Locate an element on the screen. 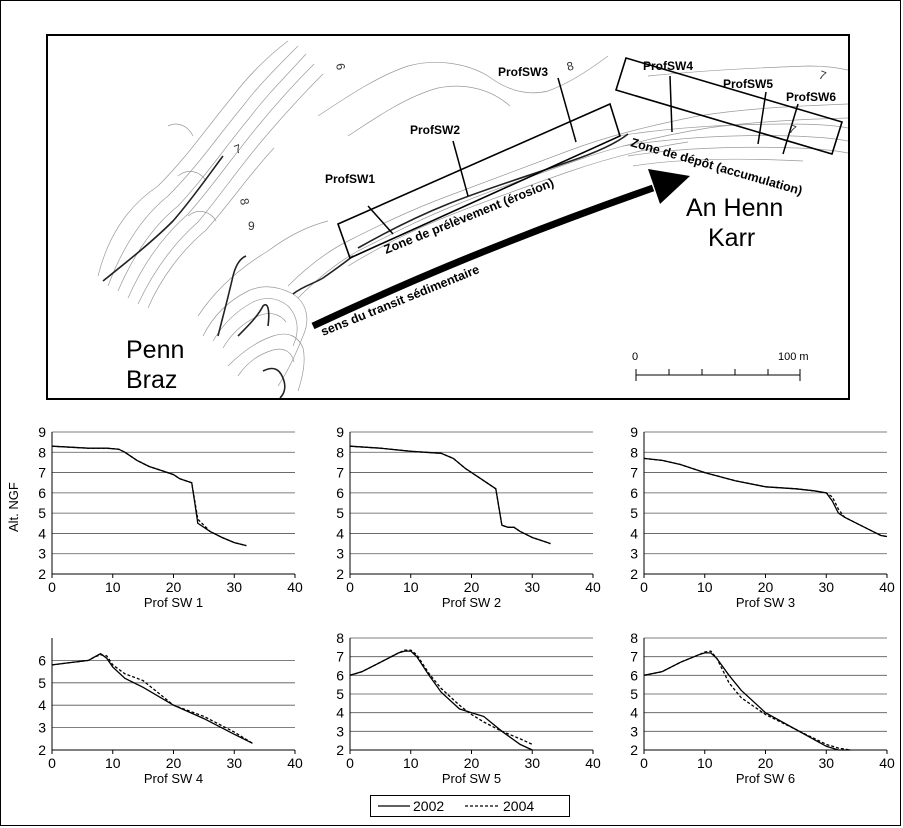 The image size is (903, 828). chart-svg: 2 3 4 5 6 7 8 0 10 20 30 40 Prof SW 6 is located at coordinates (762, 708).